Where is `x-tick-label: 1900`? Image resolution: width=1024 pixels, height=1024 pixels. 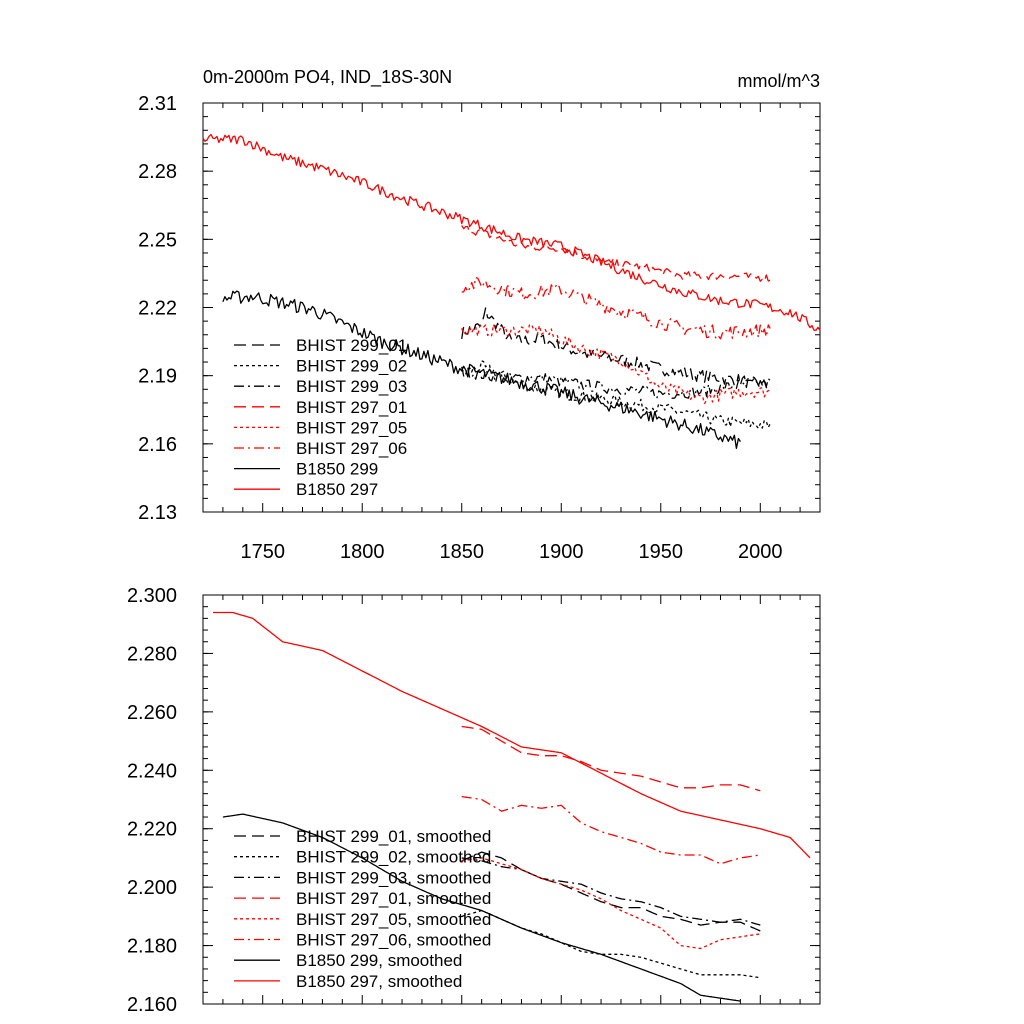
x-tick-label: 1900 is located at coordinates (561, 552).